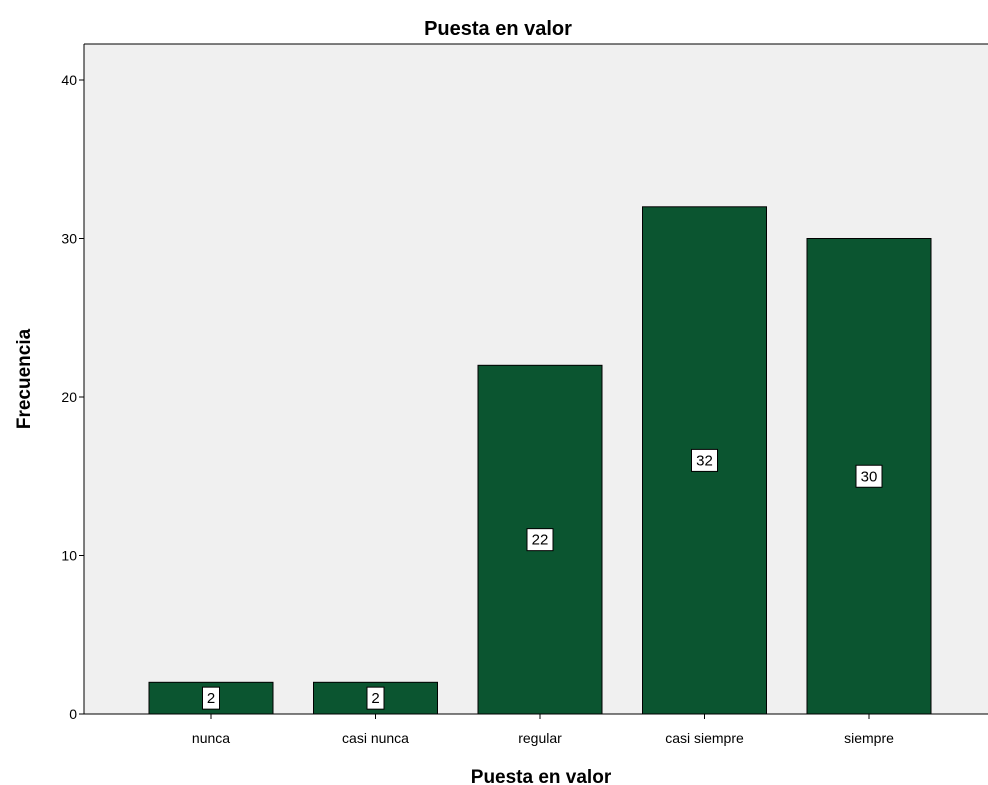 This screenshot has height=785, width=988. I want to click on y-tick-label: 0, so click(73, 714).